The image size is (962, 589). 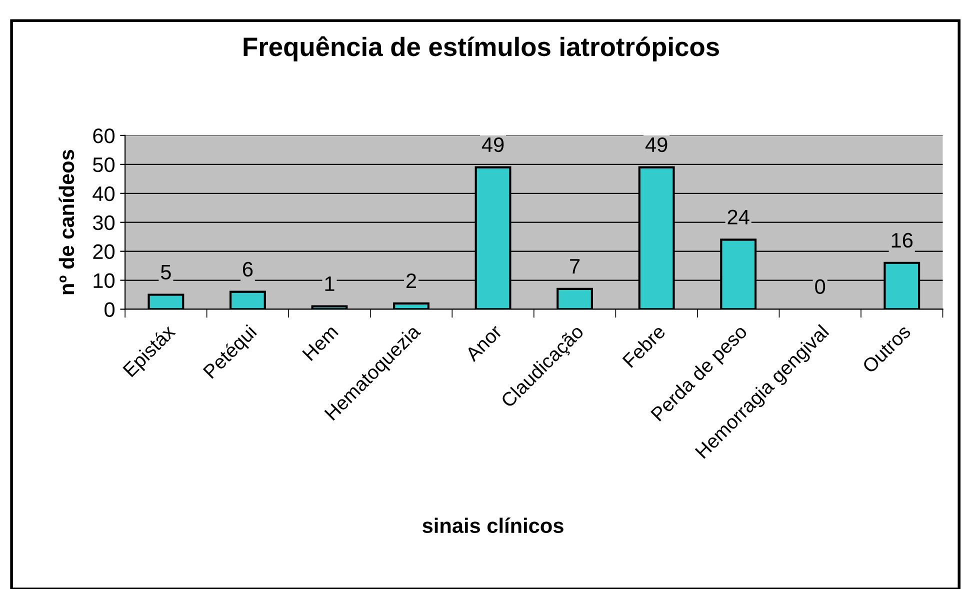 What do you see at coordinates (820, 286) in the screenshot?
I see `data-label: 0` at bounding box center [820, 286].